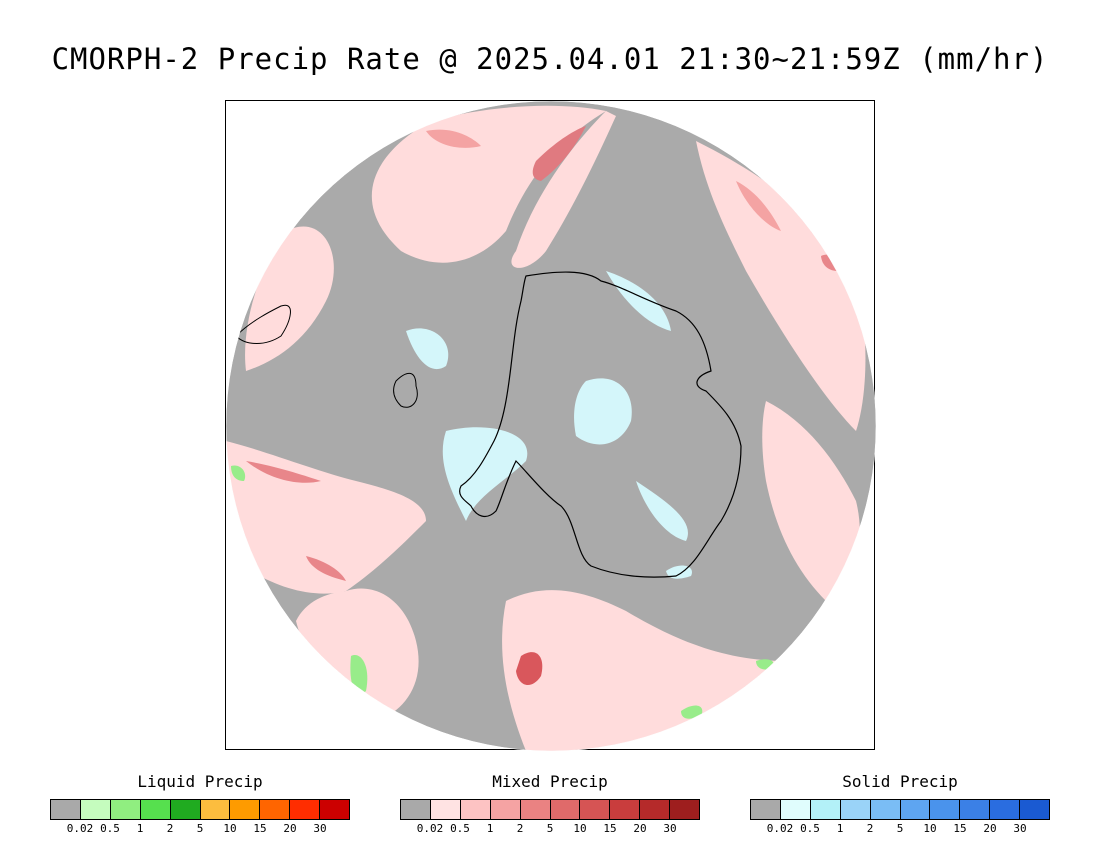 This screenshot has height=850, width=1100. Describe the element at coordinates (900, 781) in the screenshot. I see `legend-title: Solid Precip` at that location.